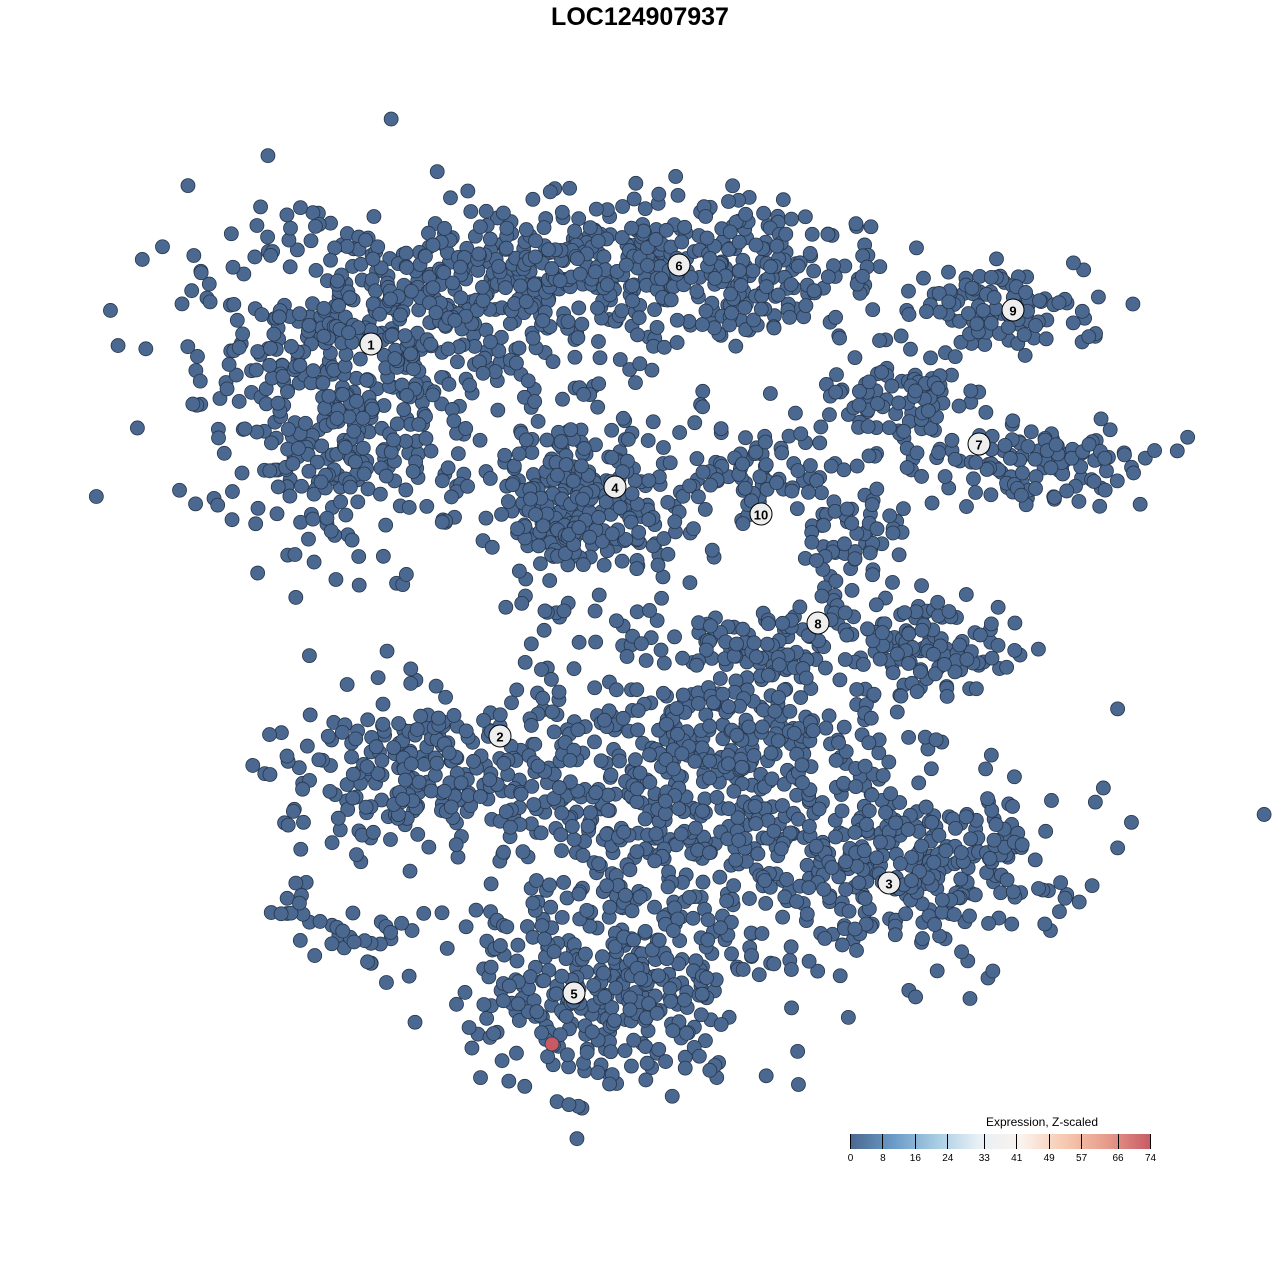  What do you see at coordinates (1012, 311) in the screenshot?
I see `cluster-label: 9` at bounding box center [1012, 311].